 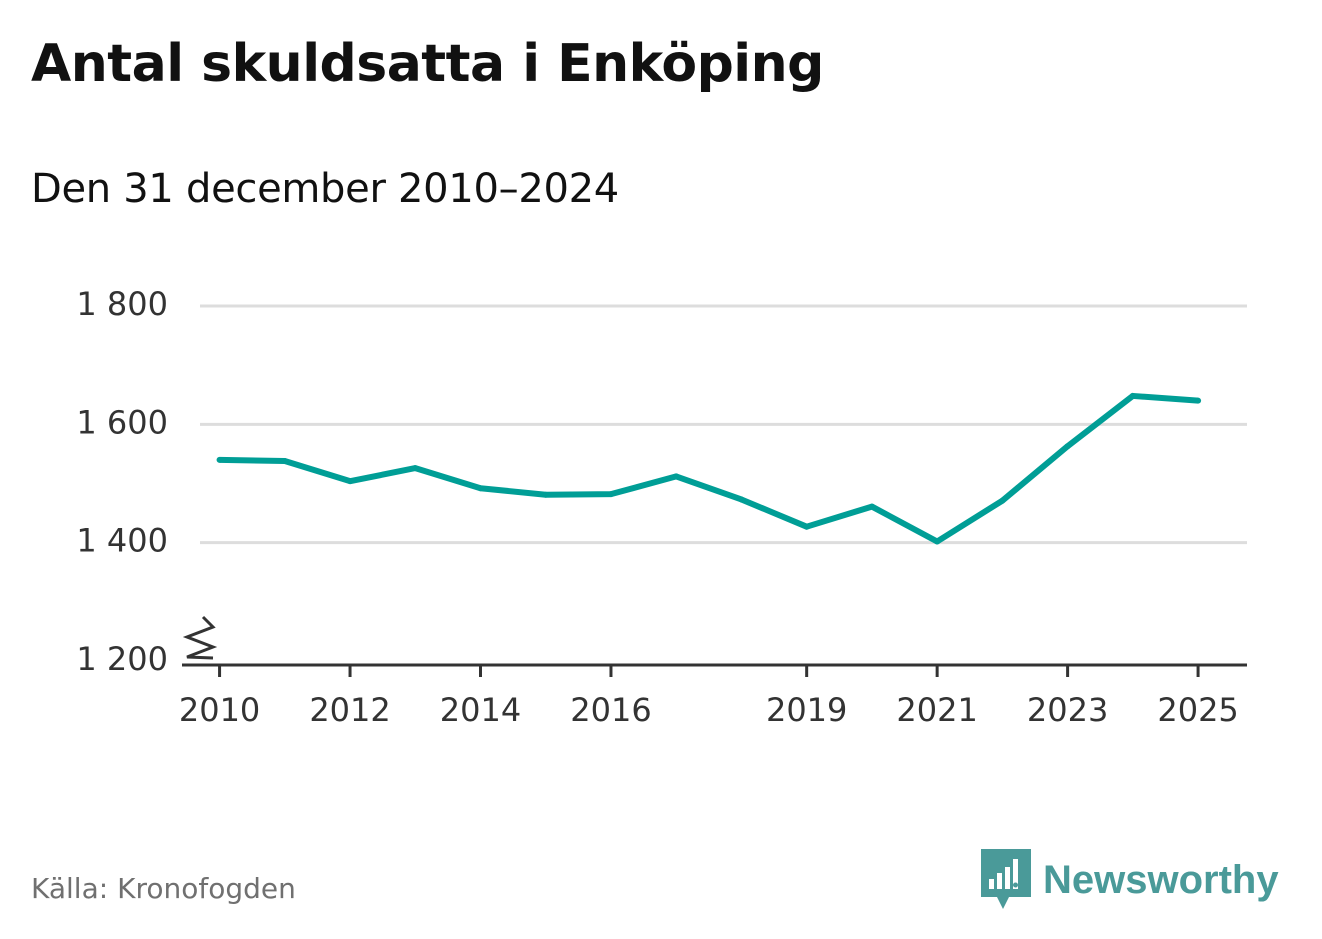 What do you see at coordinates (349, 710) in the screenshot?
I see `x-tick-label: 2012` at bounding box center [349, 710].